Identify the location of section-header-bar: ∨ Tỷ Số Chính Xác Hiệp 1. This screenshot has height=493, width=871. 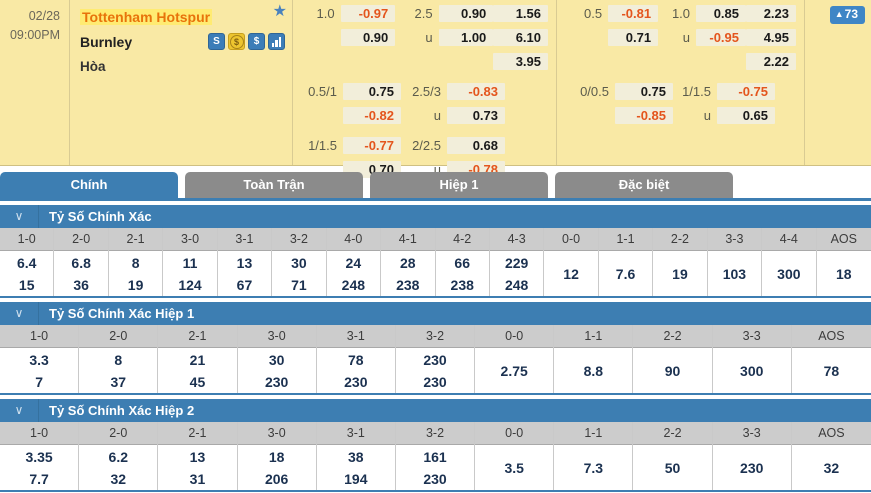
(435, 313).